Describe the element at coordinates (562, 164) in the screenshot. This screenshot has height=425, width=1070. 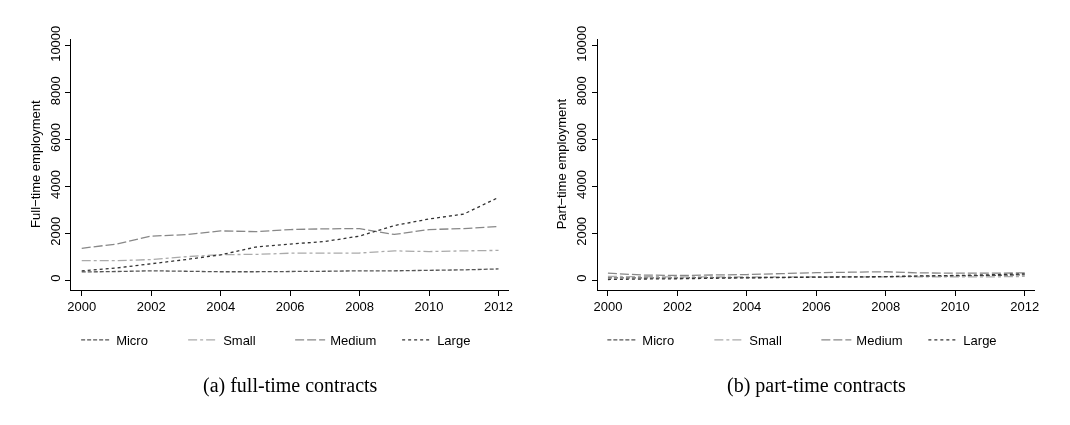
I see `y-axis-title: Part−time employment` at that location.